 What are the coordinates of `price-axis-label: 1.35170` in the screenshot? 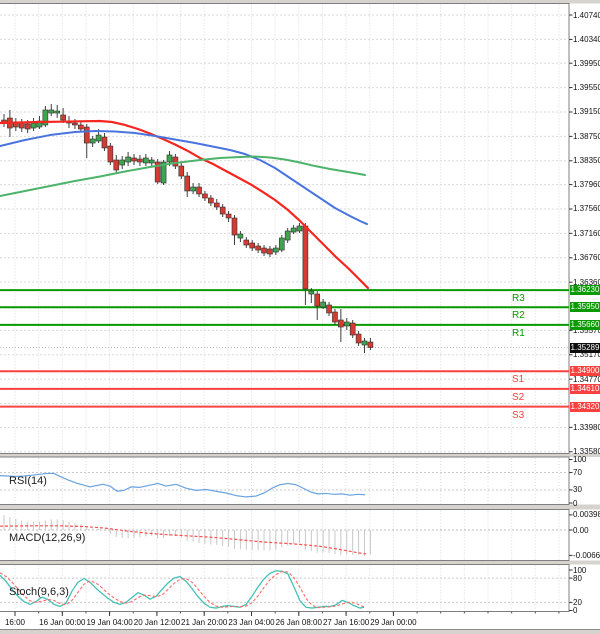 It's located at (586, 355).